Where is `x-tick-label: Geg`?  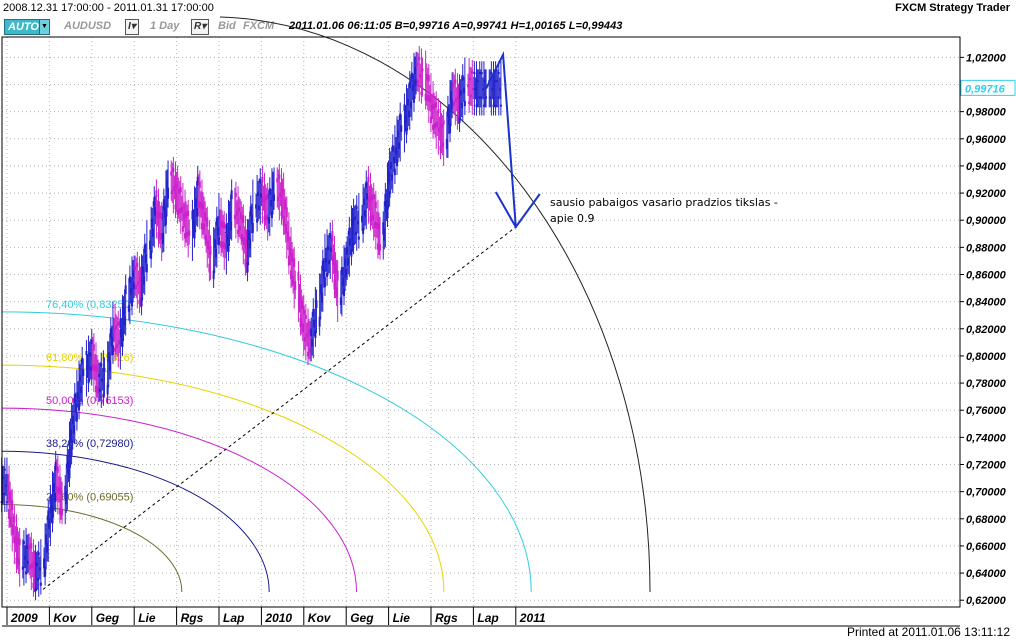 x-tick-label: Geg is located at coordinates (362, 618).